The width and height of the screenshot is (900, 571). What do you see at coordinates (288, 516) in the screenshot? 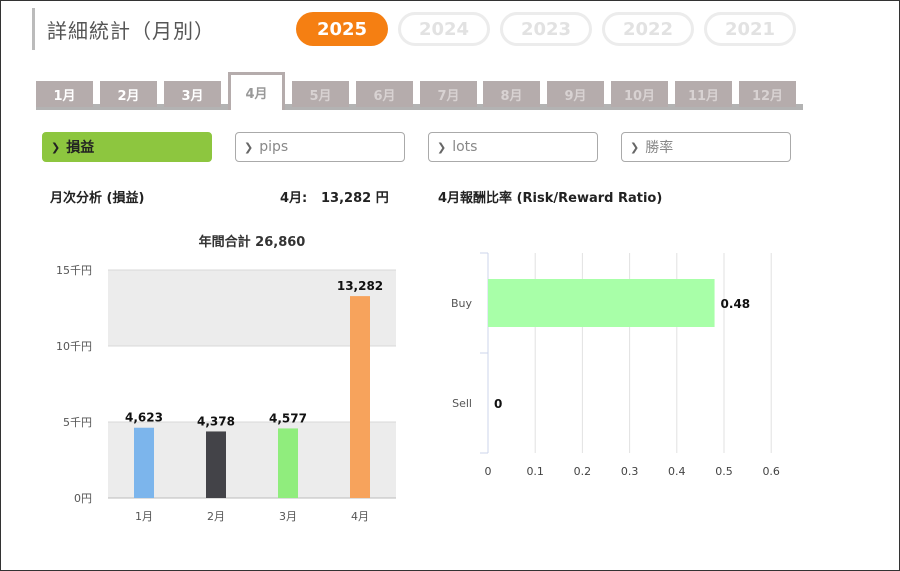
I see `x-tick-label: 3月` at bounding box center [288, 516].